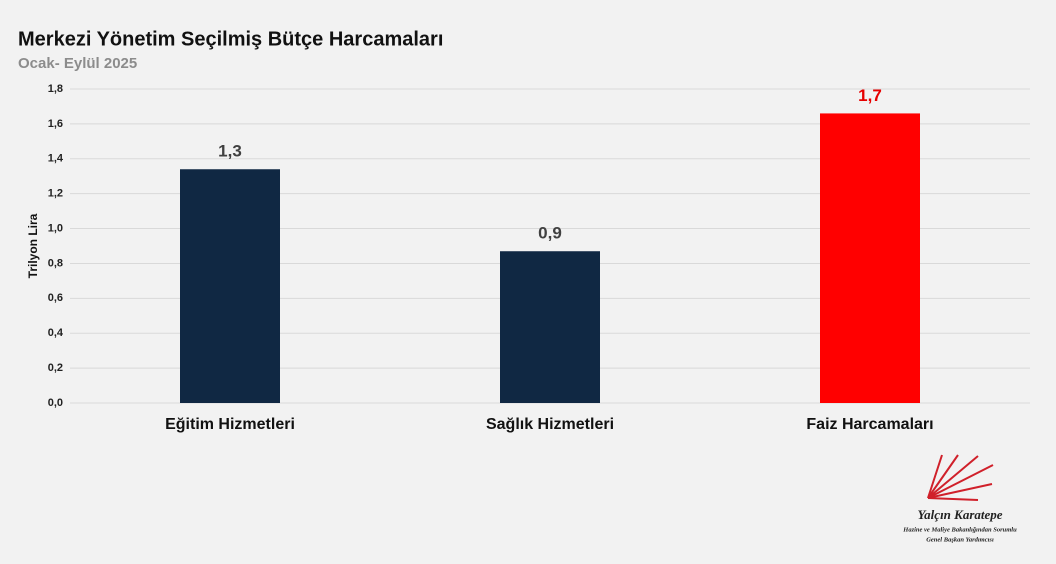 The image size is (1056, 564). What do you see at coordinates (55, 89) in the screenshot?
I see `y-tick-label: 1,8` at bounding box center [55, 89].